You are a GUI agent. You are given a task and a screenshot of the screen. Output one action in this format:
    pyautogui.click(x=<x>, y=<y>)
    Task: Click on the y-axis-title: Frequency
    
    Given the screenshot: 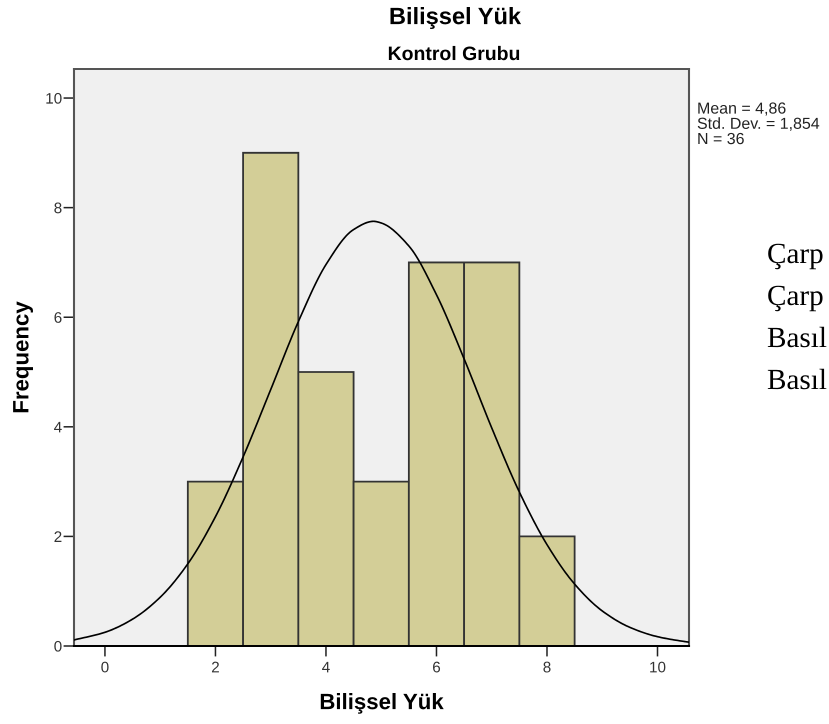 What is the action you would take?
    pyautogui.click(x=23, y=356)
    